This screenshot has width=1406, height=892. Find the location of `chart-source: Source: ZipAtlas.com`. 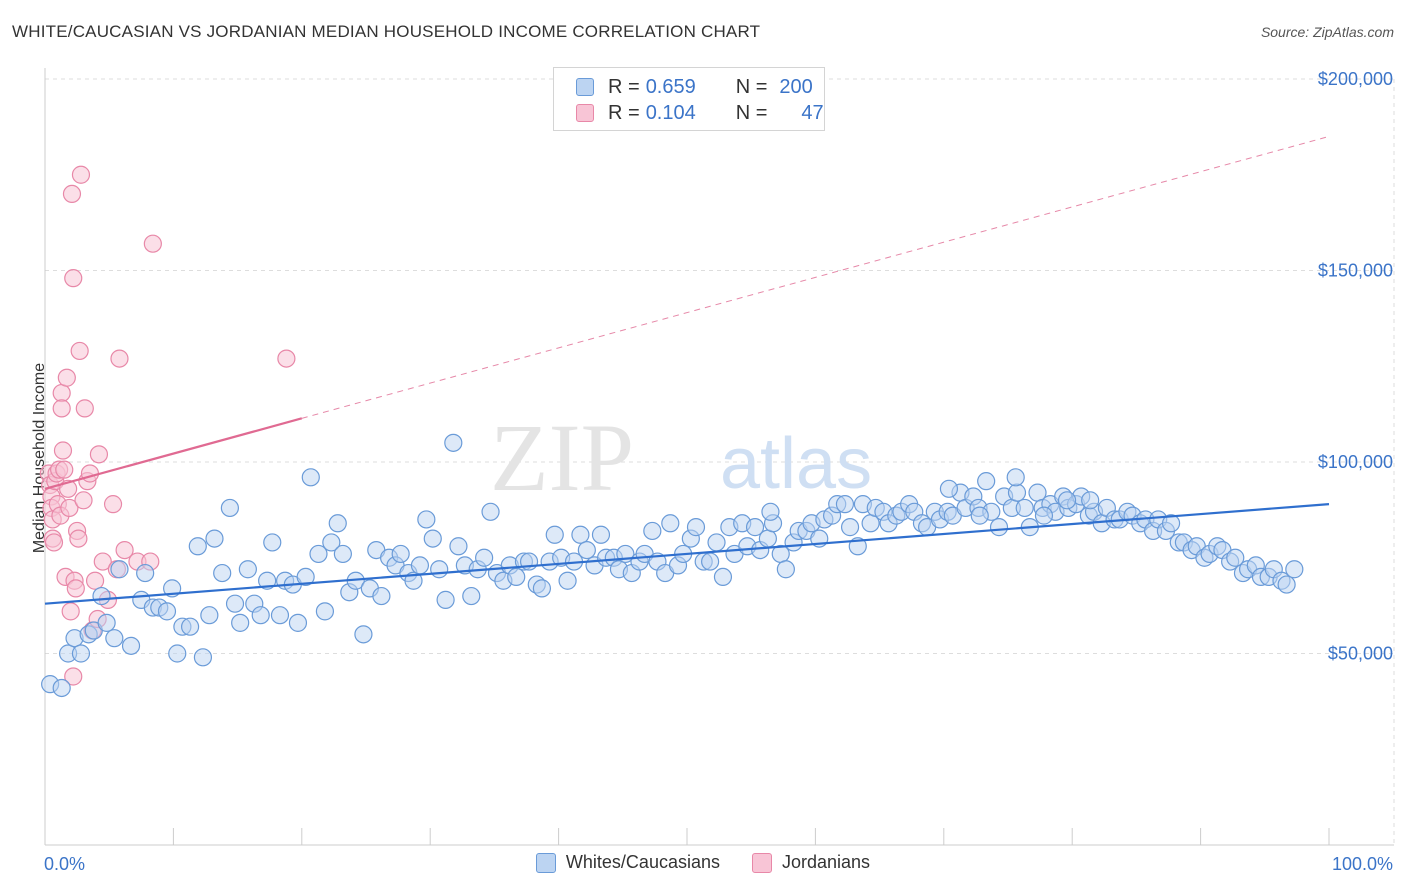

chart-source: Source: ZipAtlas.com is located at coordinates (1327, 32).